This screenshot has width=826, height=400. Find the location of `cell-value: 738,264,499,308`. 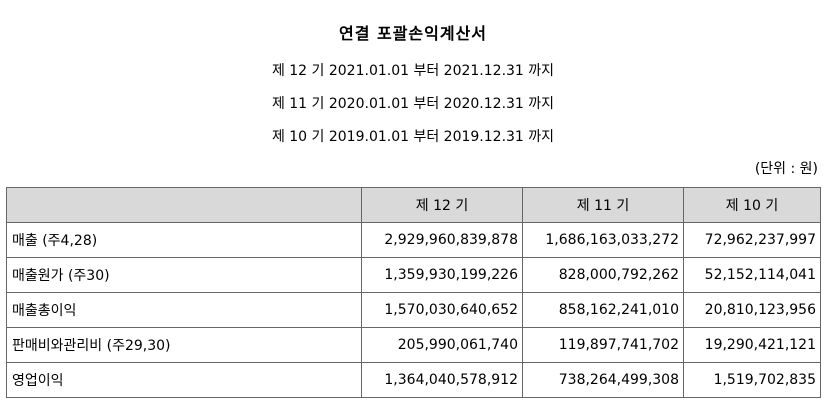

cell-value: 738,264,499,308 is located at coordinates (603, 380).